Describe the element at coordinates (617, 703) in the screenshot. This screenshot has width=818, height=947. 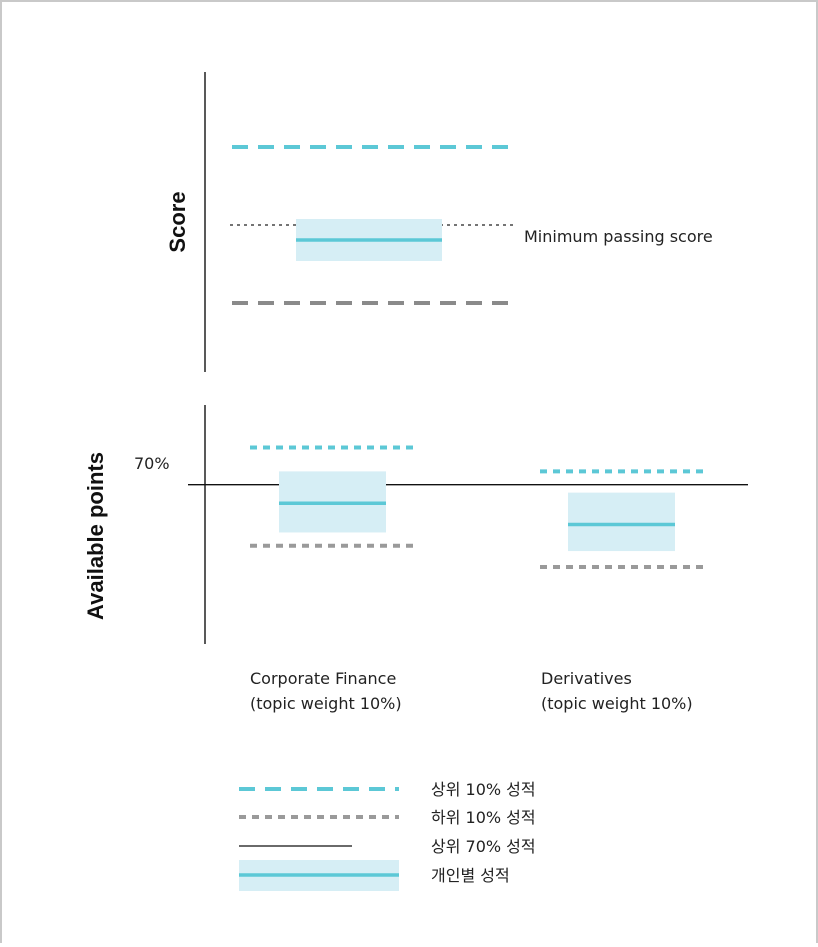
I see `category-sublabel-derivatives: (topic weight 10%)` at that location.